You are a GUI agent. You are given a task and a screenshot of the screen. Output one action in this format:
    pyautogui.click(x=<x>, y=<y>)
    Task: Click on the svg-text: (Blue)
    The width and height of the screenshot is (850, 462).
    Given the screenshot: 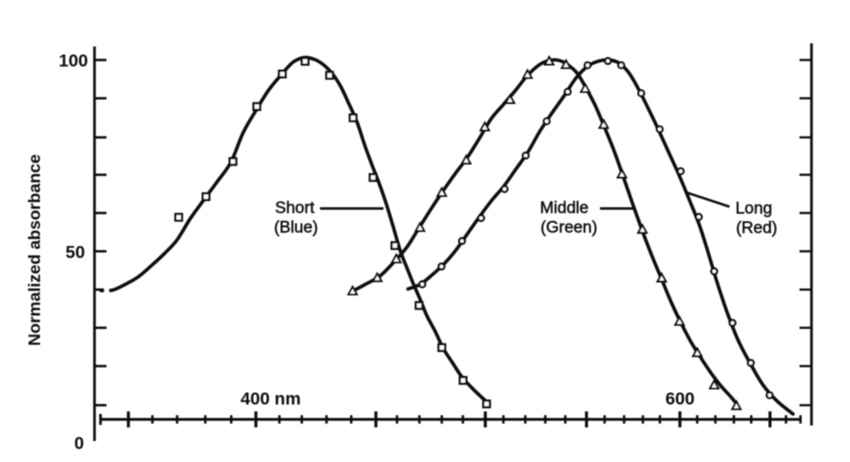 What is the action you would take?
    pyautogui.click(x=296, y=228)
    